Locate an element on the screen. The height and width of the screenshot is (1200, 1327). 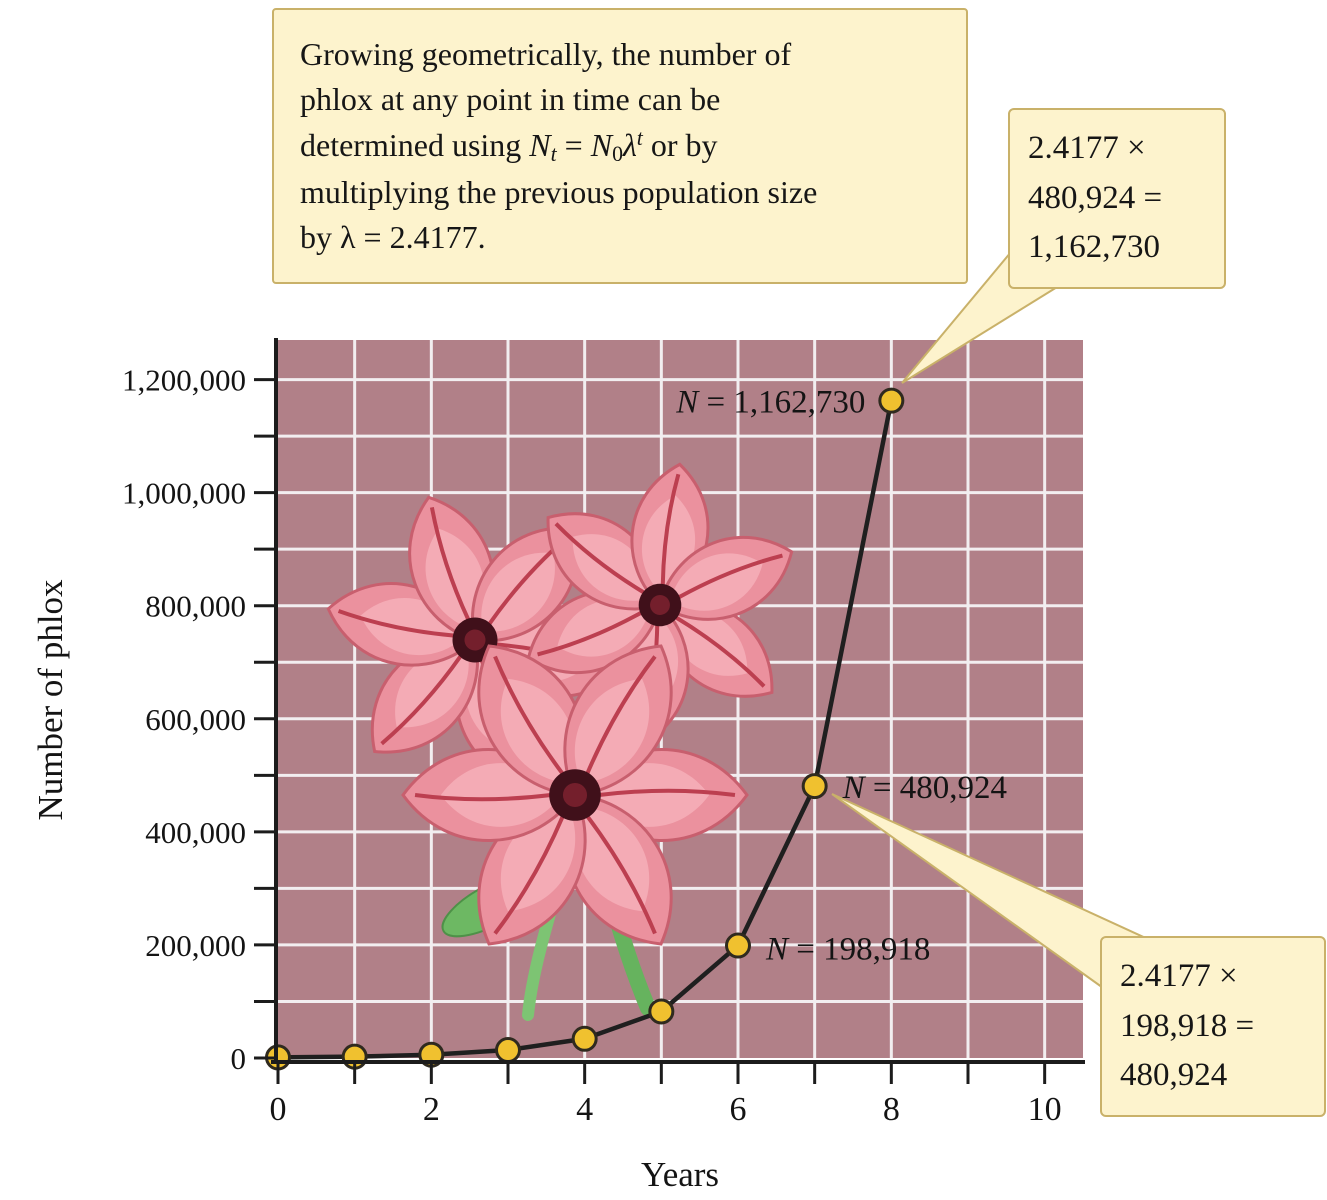
note-line: phlox at any point in time can be is located at coordinates (620, 99).